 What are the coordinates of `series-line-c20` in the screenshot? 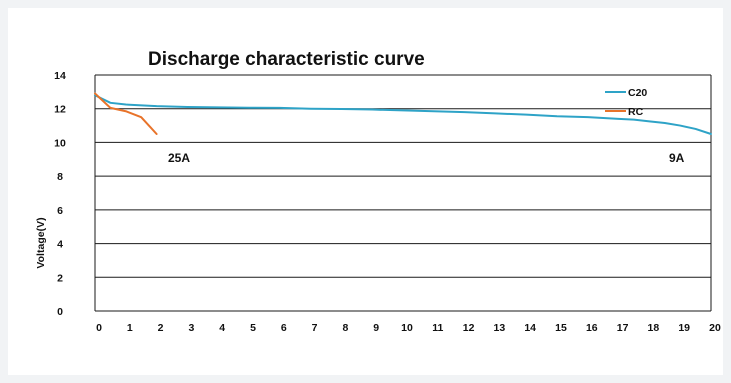 It's located at (403, 114).